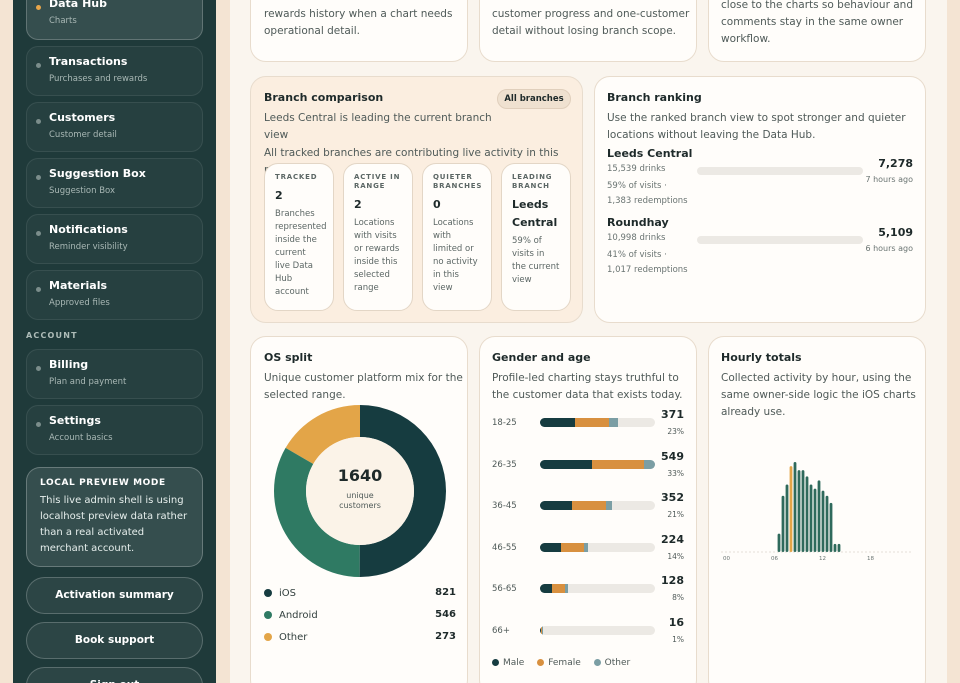 The width and height of the screenshot is (960, 683). I want to click on age-pct: 1%, so click(678, 639).